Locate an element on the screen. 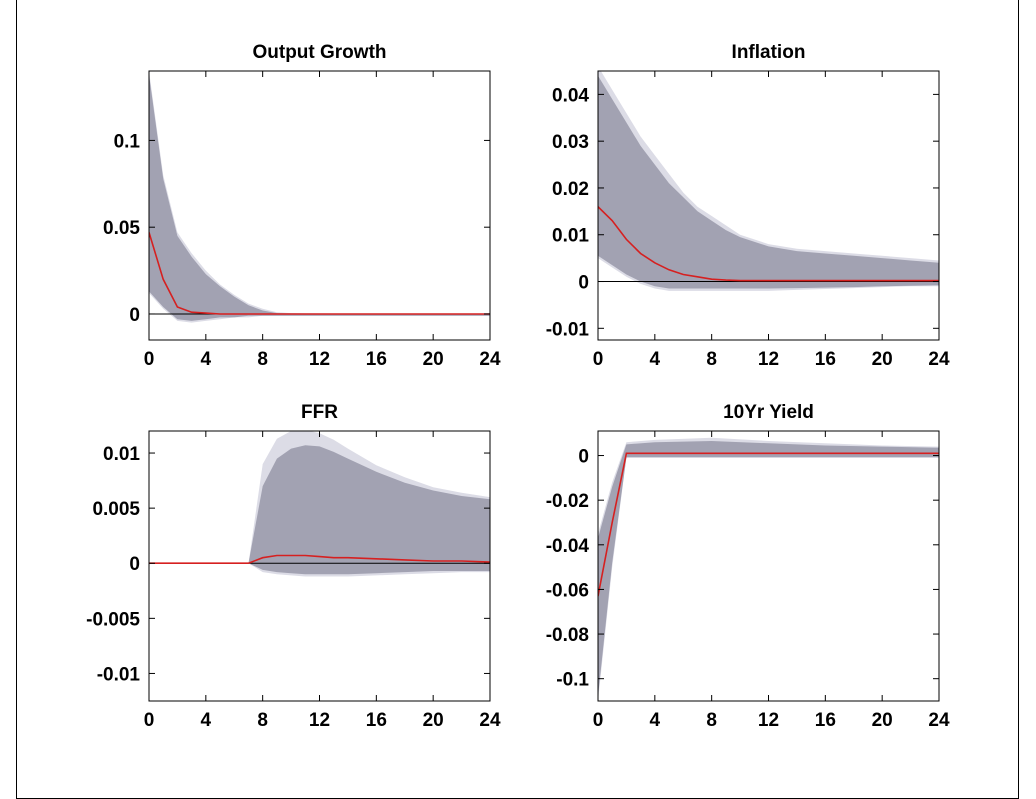 The image size is (1036, 799). y-tick-label: 0.04 is located at coordinates (570, 95).